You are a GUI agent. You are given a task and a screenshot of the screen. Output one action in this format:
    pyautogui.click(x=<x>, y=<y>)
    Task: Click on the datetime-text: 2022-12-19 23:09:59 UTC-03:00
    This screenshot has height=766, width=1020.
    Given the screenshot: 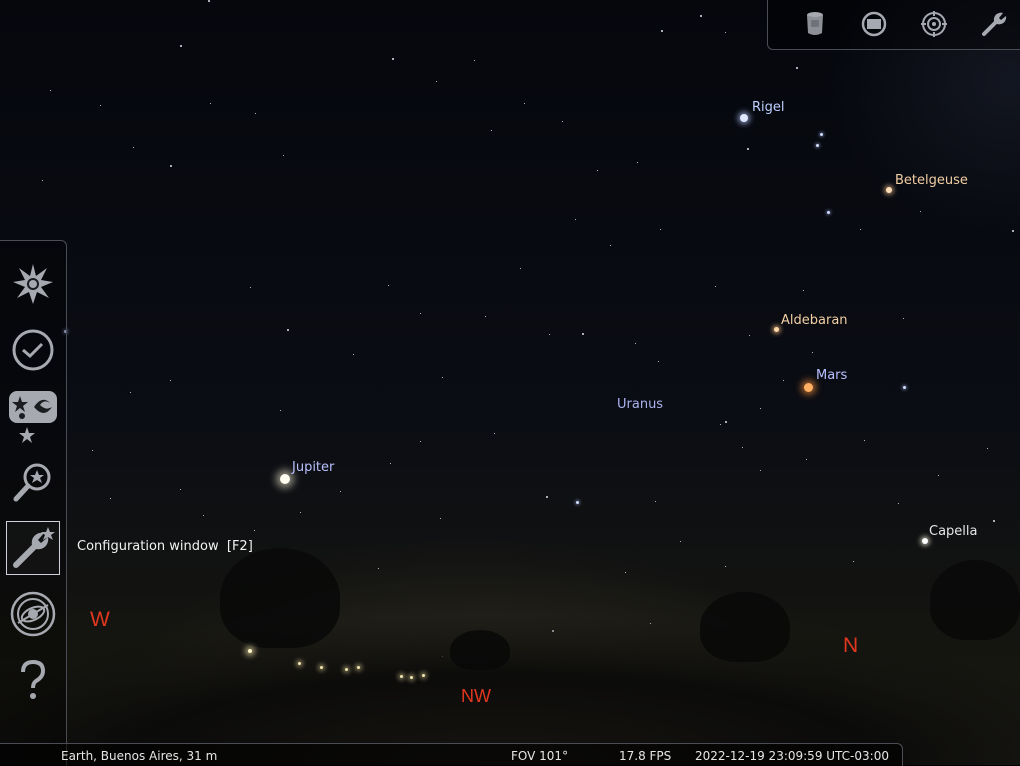 What is the action you would take?
    pyautogui.click(x=792, y=756)
    